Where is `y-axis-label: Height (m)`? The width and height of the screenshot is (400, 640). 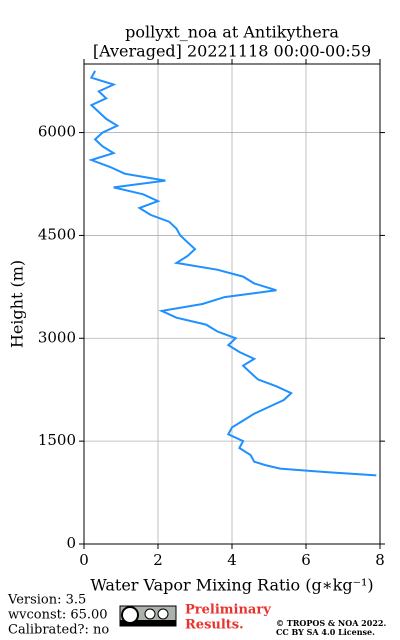
y-axis-label: Height (m) is located at coordinates (17, 304).